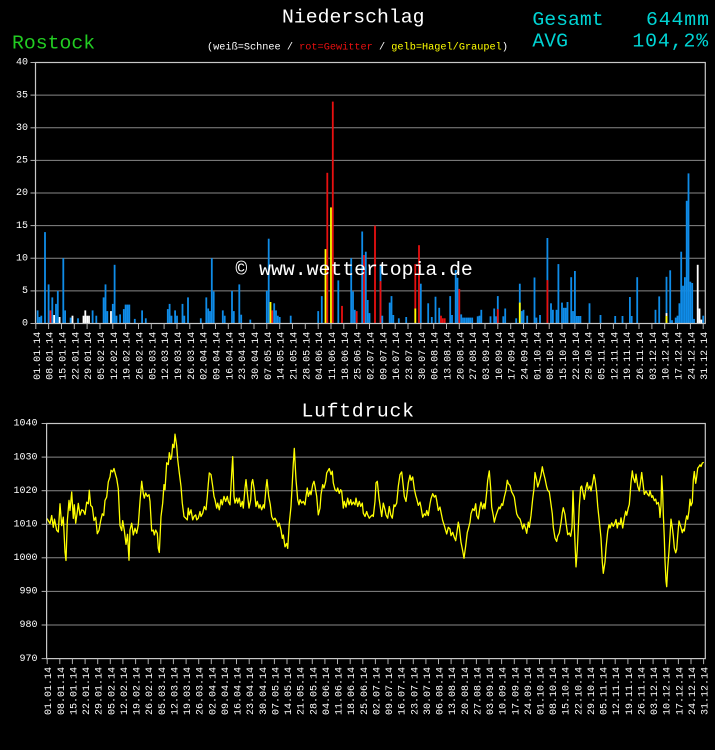 The height and width of the screenshot is (750, 715). I want to click on svg-text: 980, so click(28, 625).